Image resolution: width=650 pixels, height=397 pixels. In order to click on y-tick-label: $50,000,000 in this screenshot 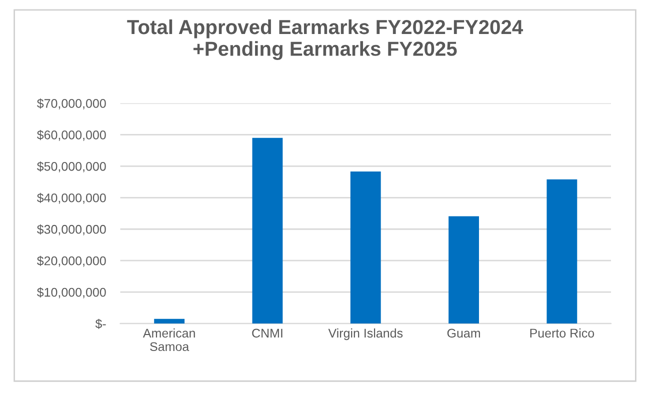, I will do `click(71, 166)`.